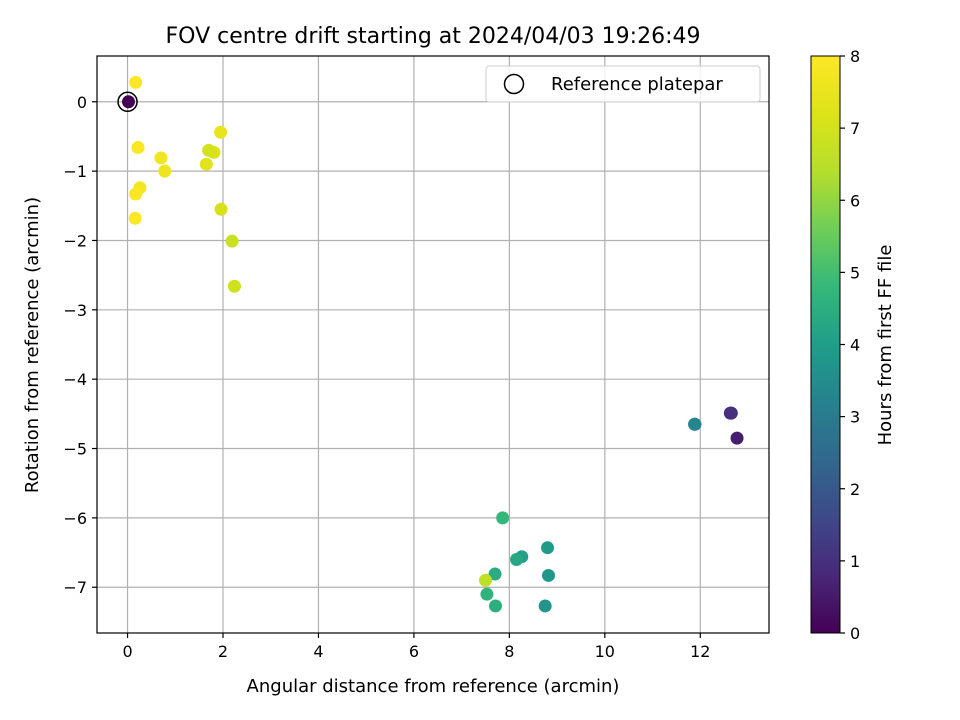  What do you see at coordinates (855, 56) in the screenshot?
I see `colorbar-tick-label: 8` at bounding box center [855, 56].